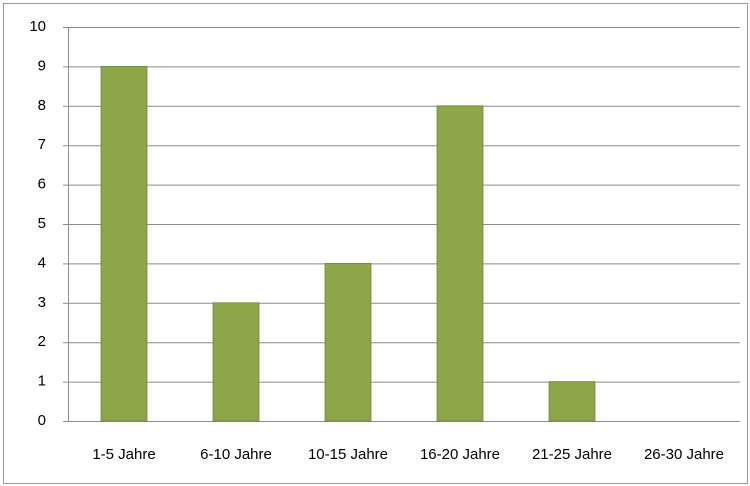  What do you see at coordinates (123, 454) in the screenshot?
I see `x-tick-label: 1-5 Jahre` at bounding box center [123, 454].